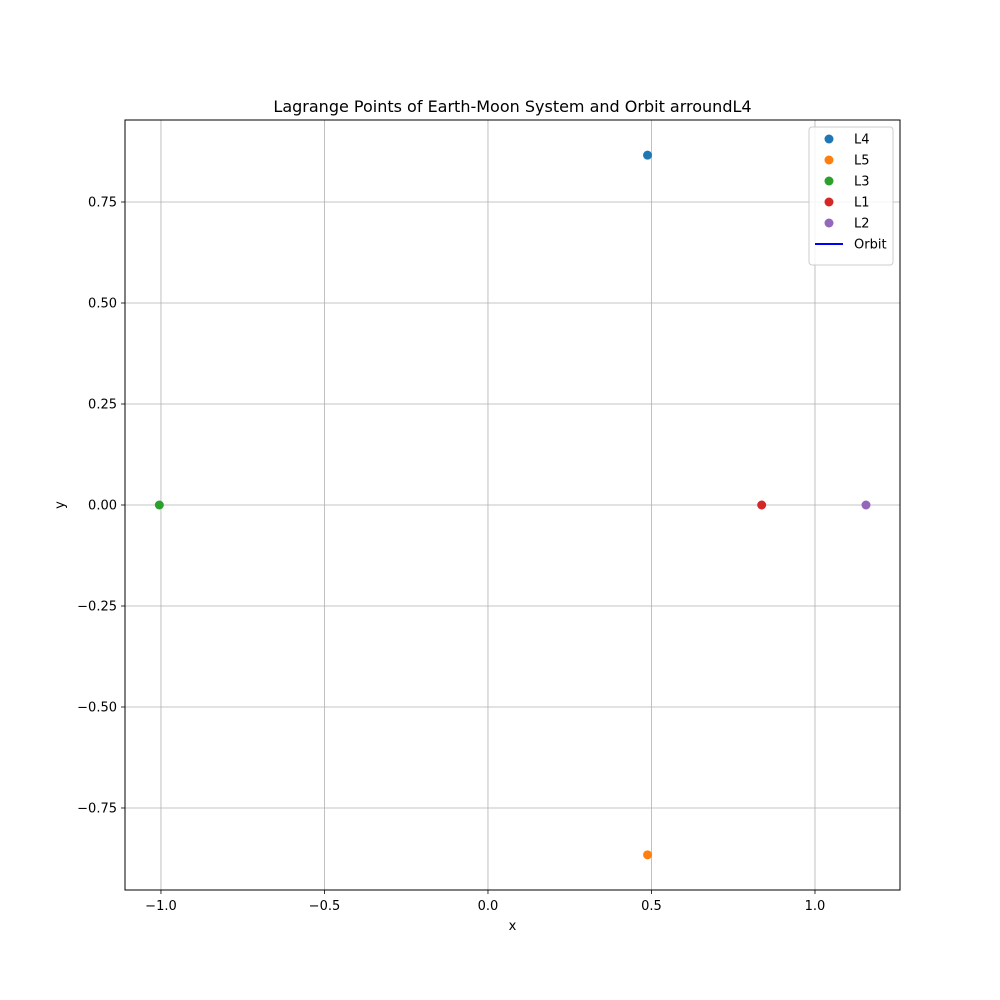 This screenshot has height=1000, width=1000. I want to click on x-ticks: −1.0 −0.5 0.0 0.5 1.0, so click(485, 902).